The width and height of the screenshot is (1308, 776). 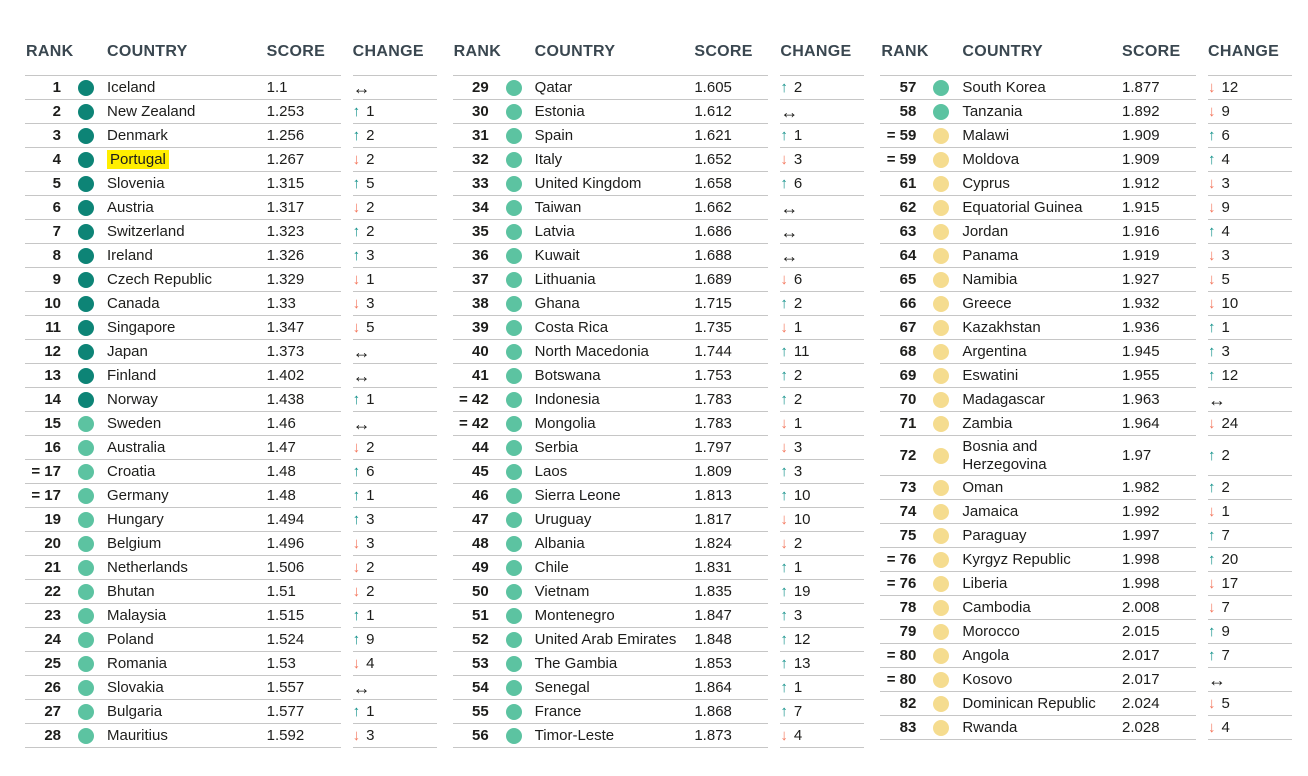 I want to click on row-main-section: 37 Lithuania 1.689, so click(x=610, y=279).